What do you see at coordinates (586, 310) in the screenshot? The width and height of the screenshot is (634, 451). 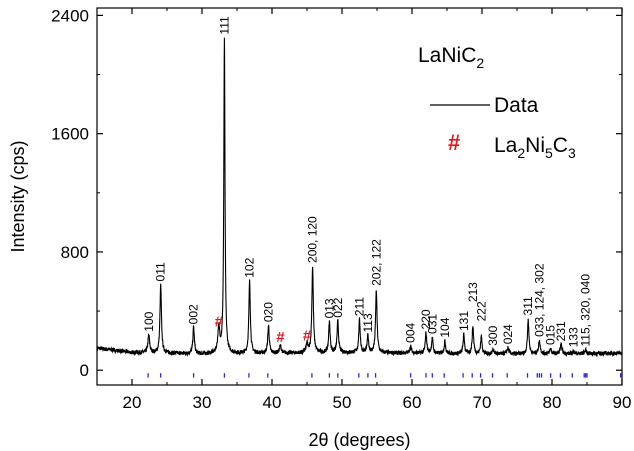 I see `peak-label: 115, 320, 040` at bounding box center [586, 310].